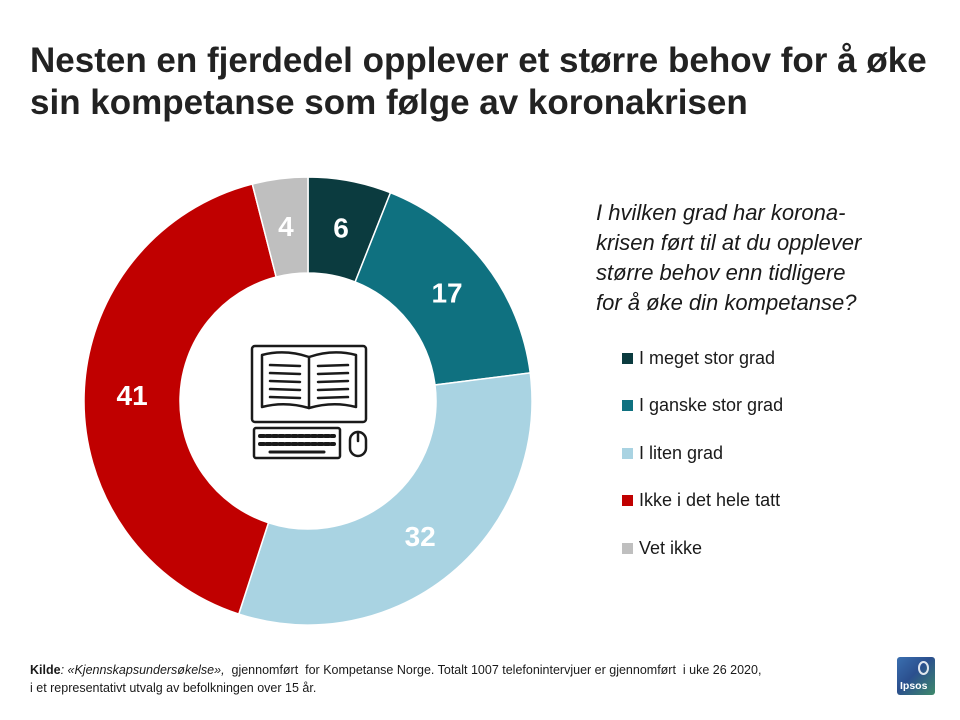  I want to click on title-line-2: sin kompetanse som følge av koronakrisen, so click(389, 102).